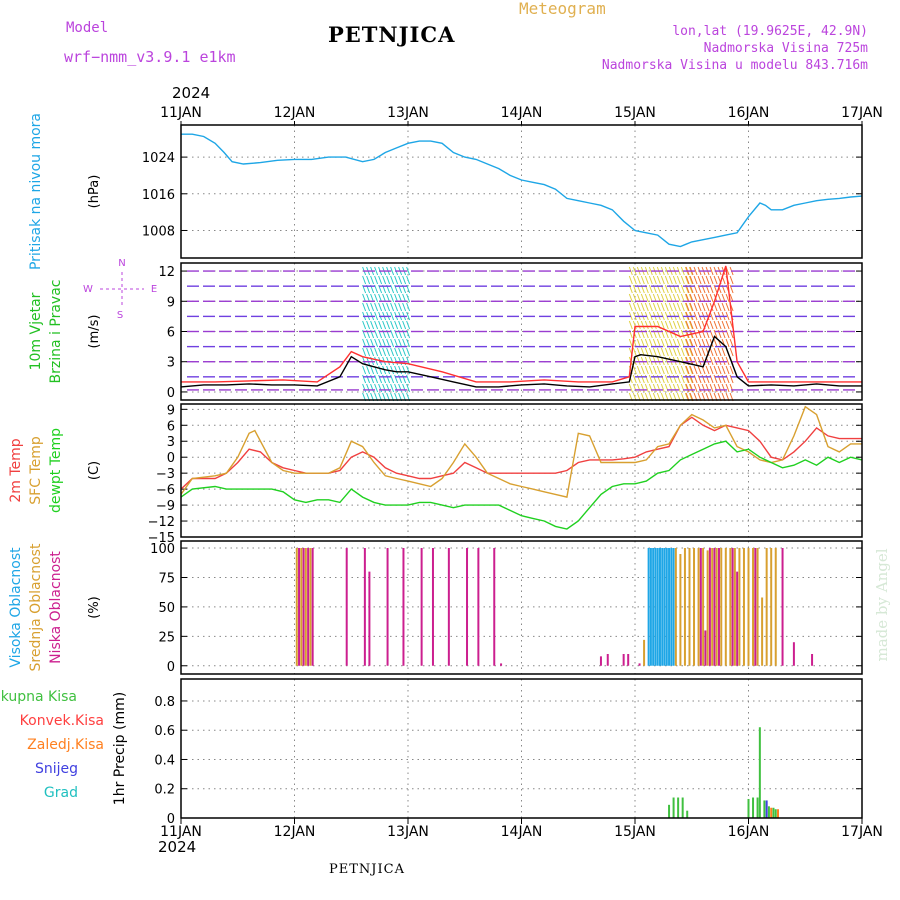  What do you see at coordinates (521, 191) in the screenshot?
I see `panel-pressure` at bounding box center [521, 191].